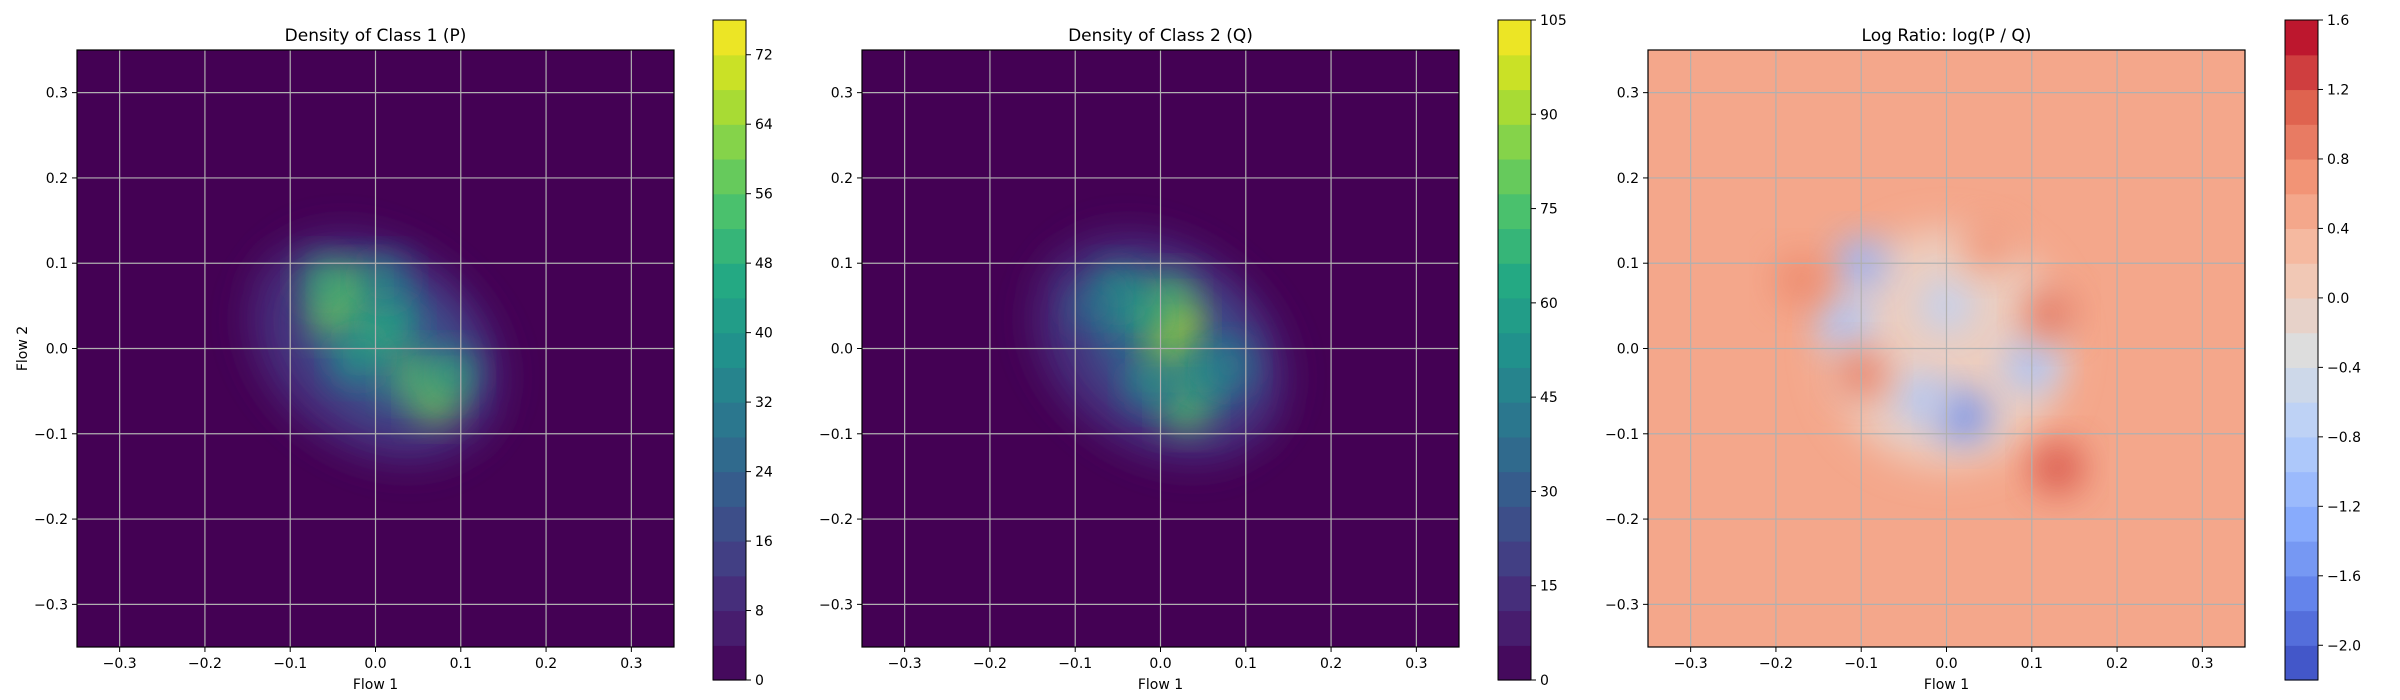  Describe the element at coordinates (836, 435) in the screenshot. I see `y-tick-label: −0.1` at that location.